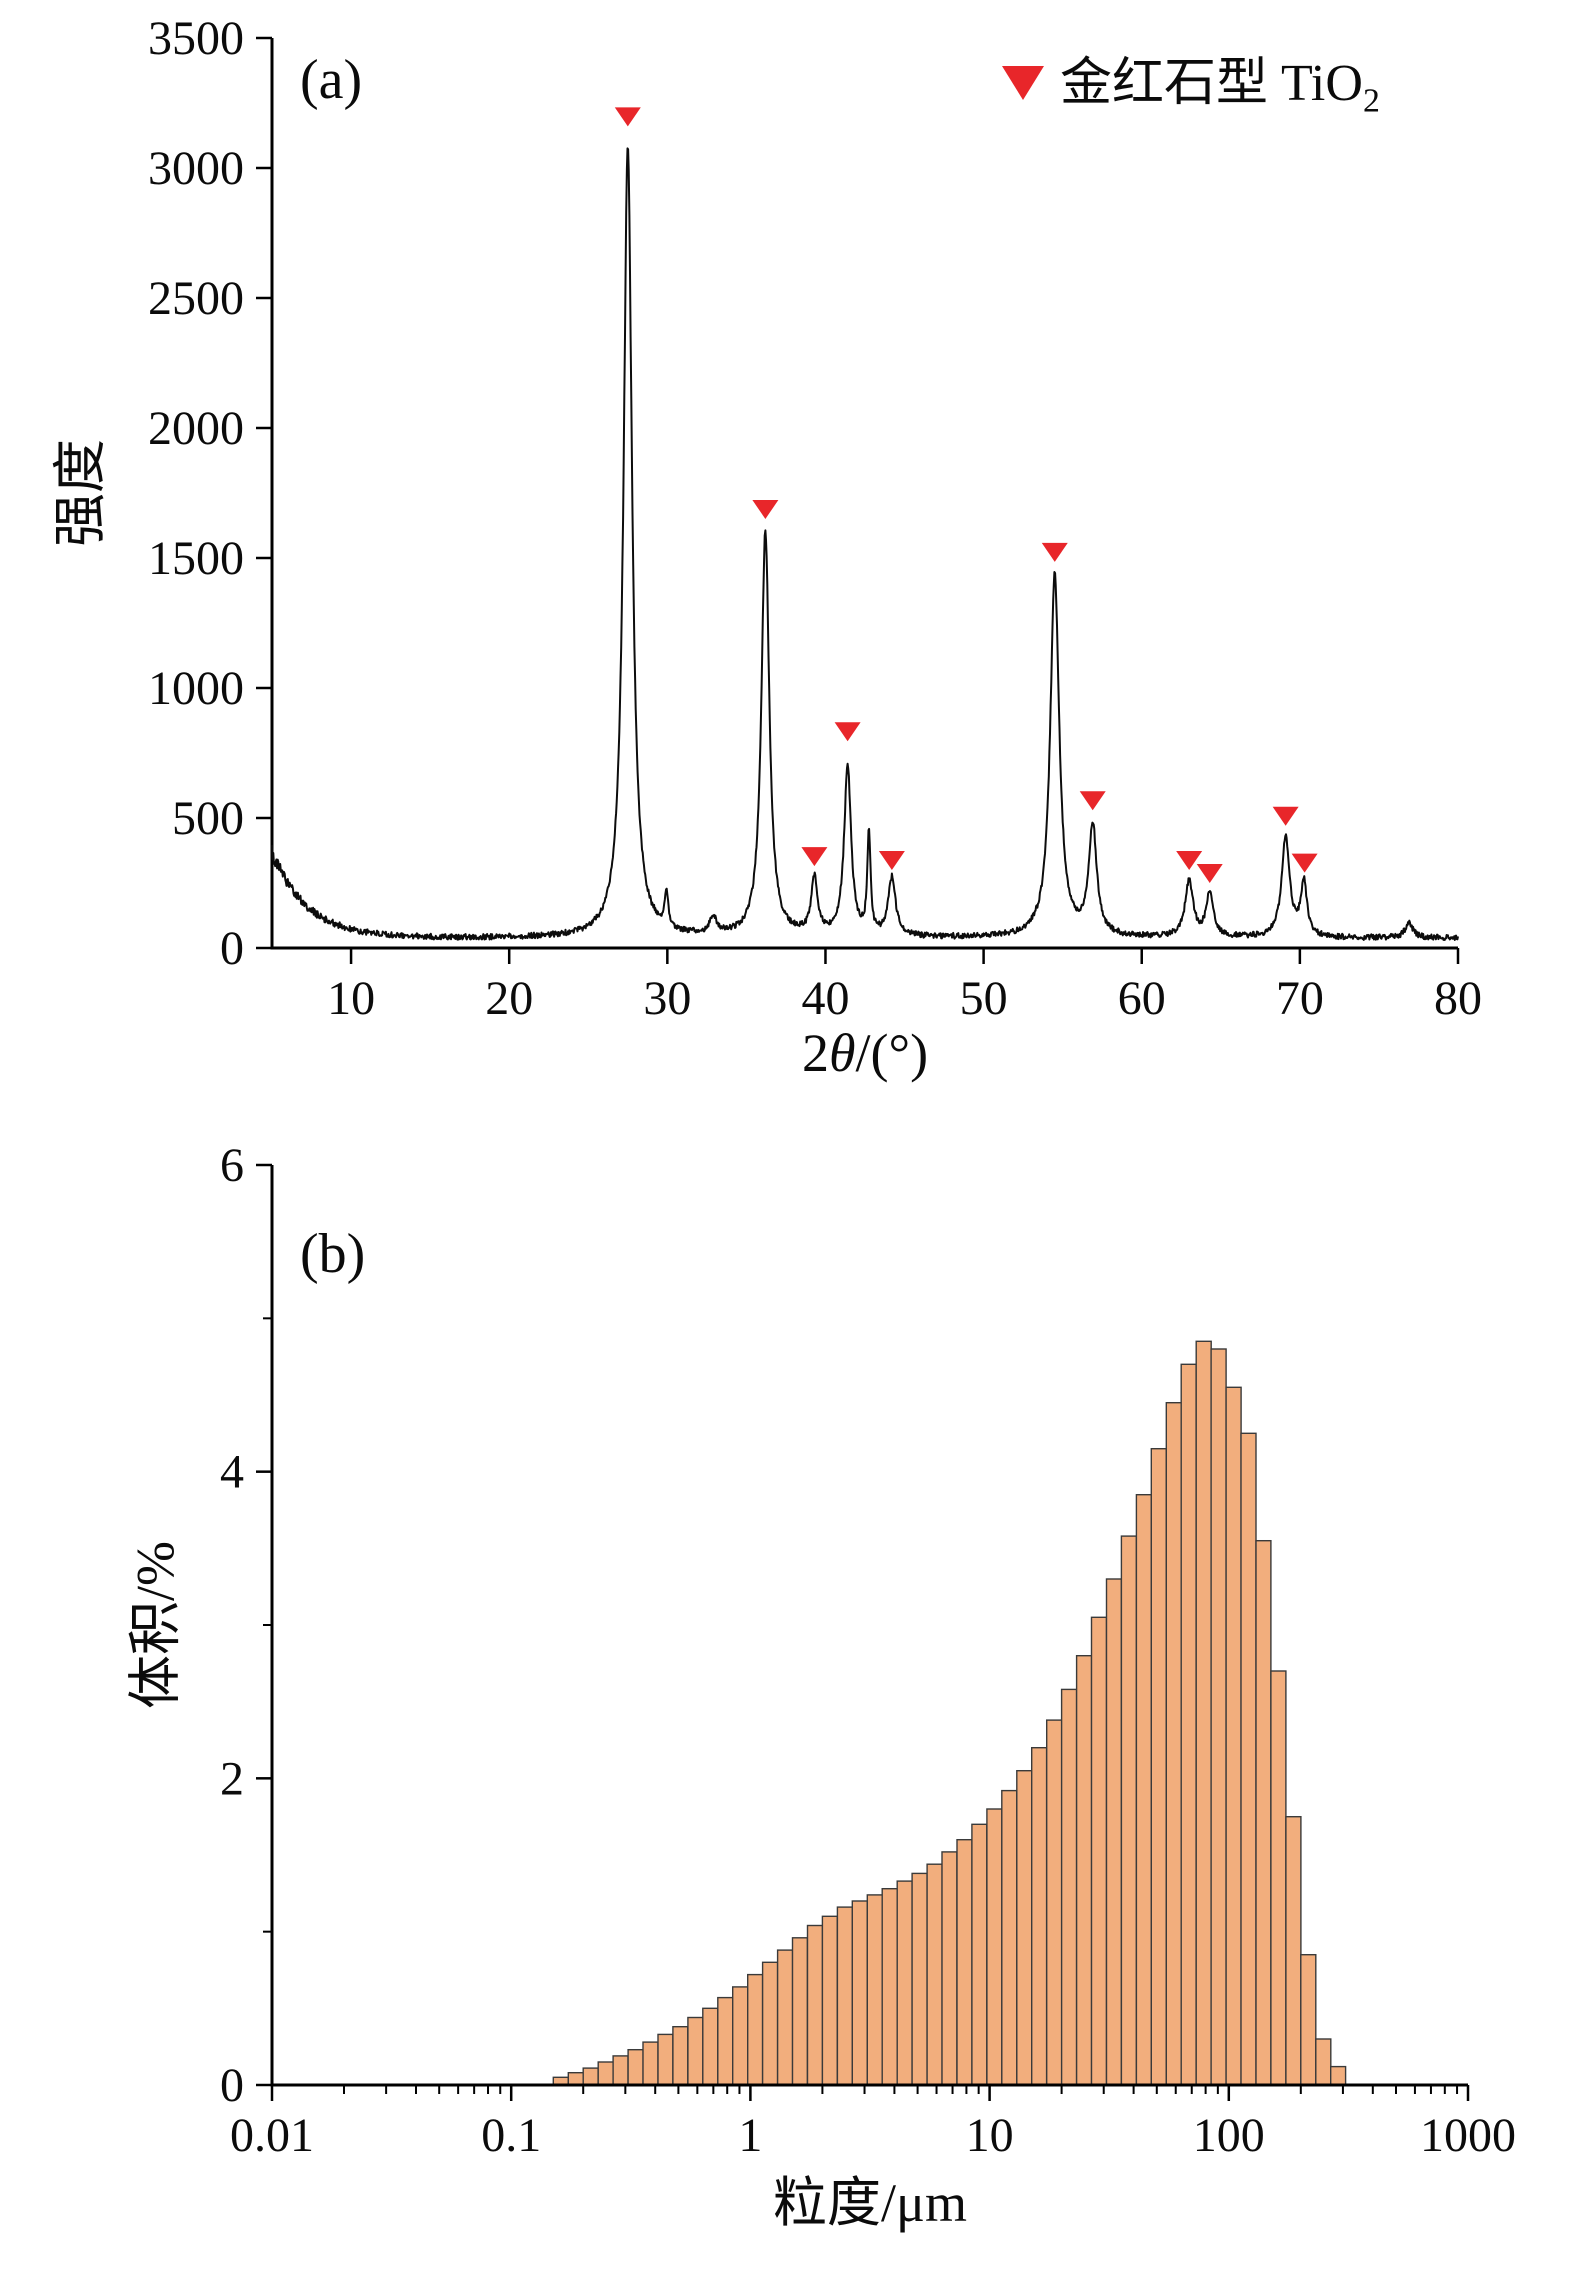 This screenshot has width=1575, height=2274. Describe the element at coordinates (196, 168) in the screenshot. I see `y-tick-label: 3000` at that location.